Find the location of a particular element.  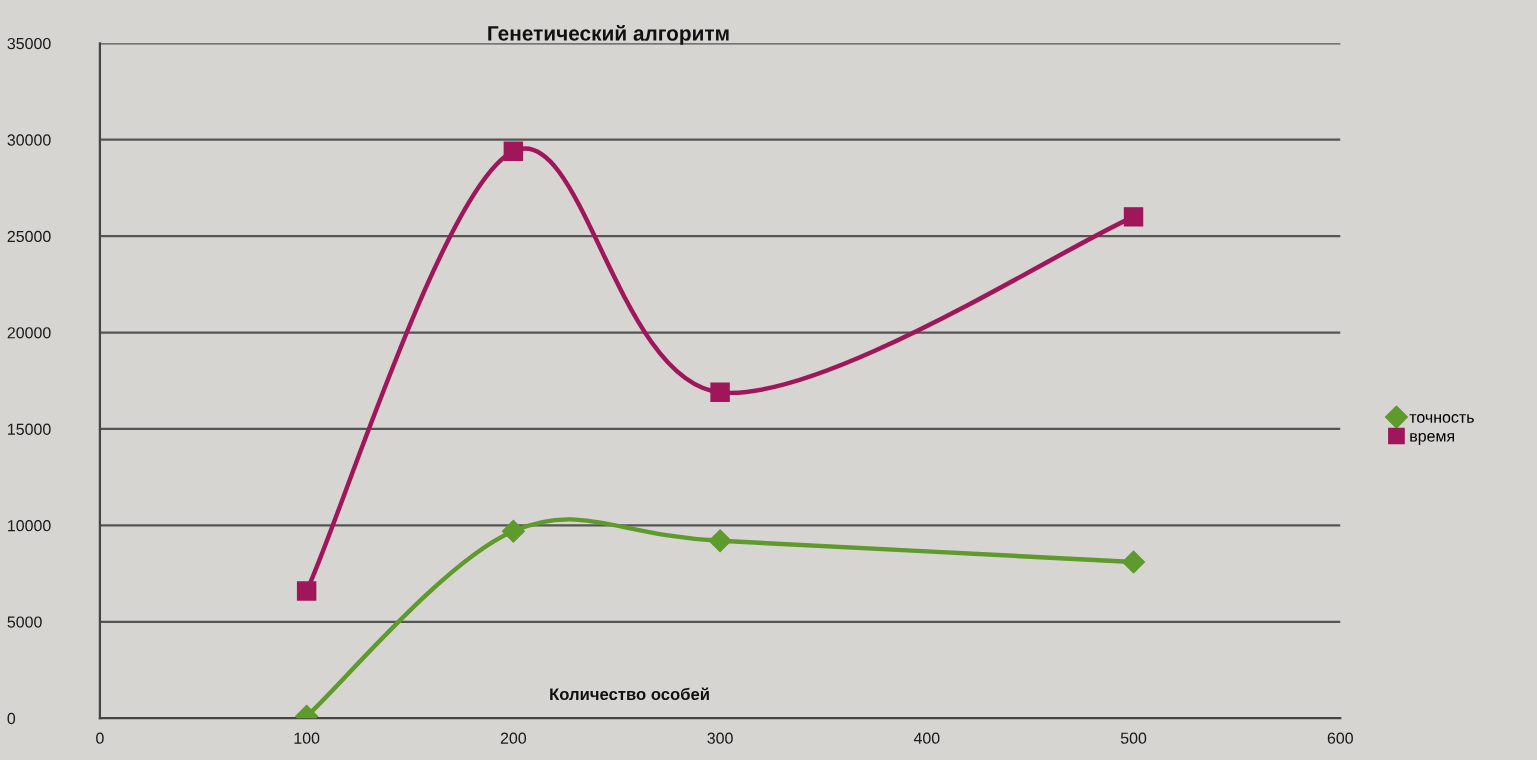

y-tick-label: 15000 is located at coordinates (29, 429).